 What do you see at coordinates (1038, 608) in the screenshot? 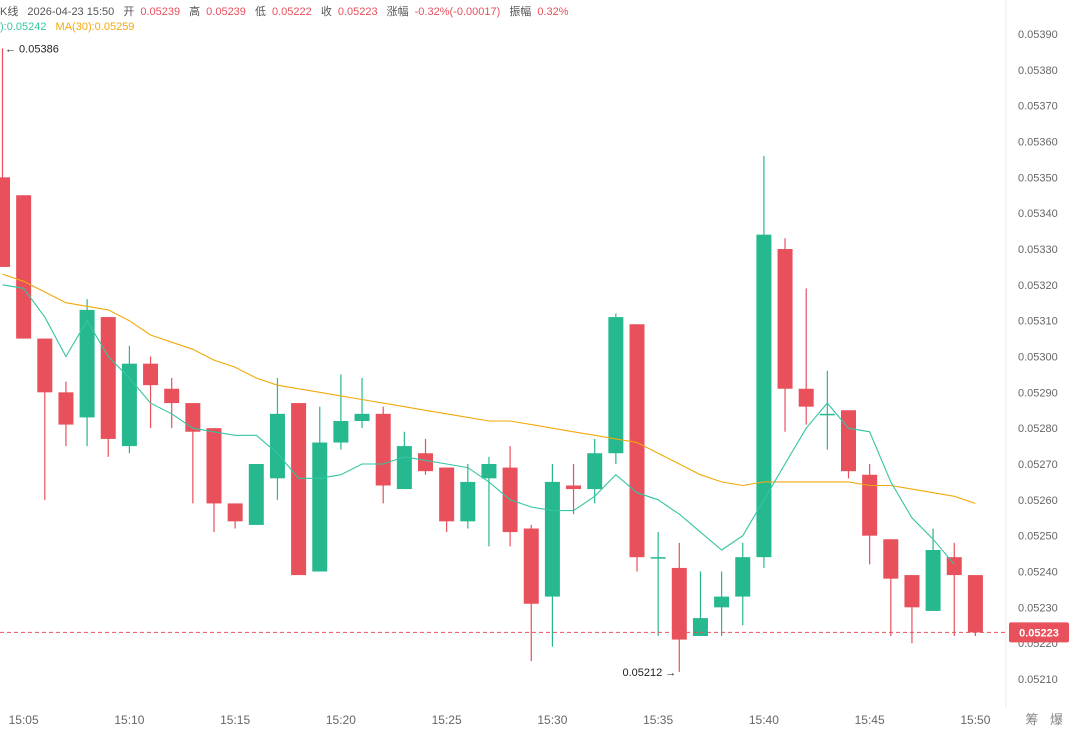
I see `y-tick-label: 0.05230` at bounding box center [1038, 608].